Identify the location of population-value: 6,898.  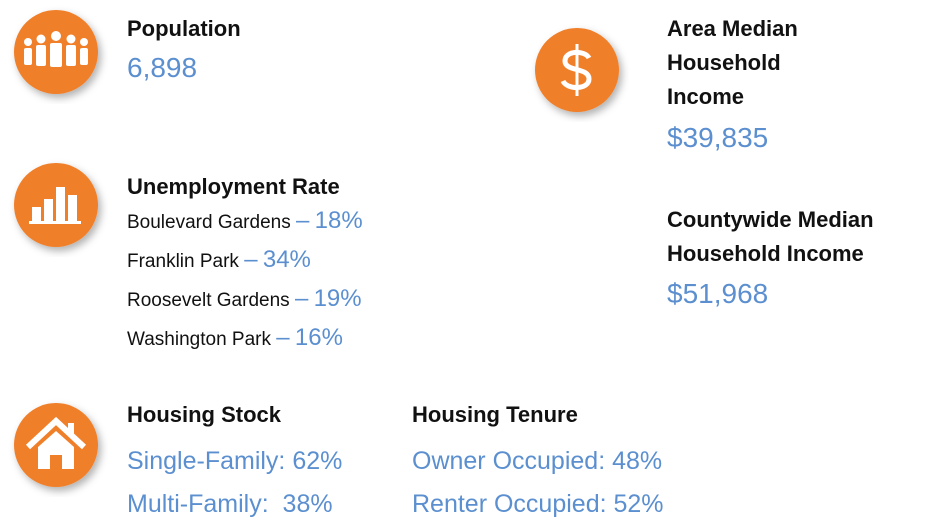
(162, 67).